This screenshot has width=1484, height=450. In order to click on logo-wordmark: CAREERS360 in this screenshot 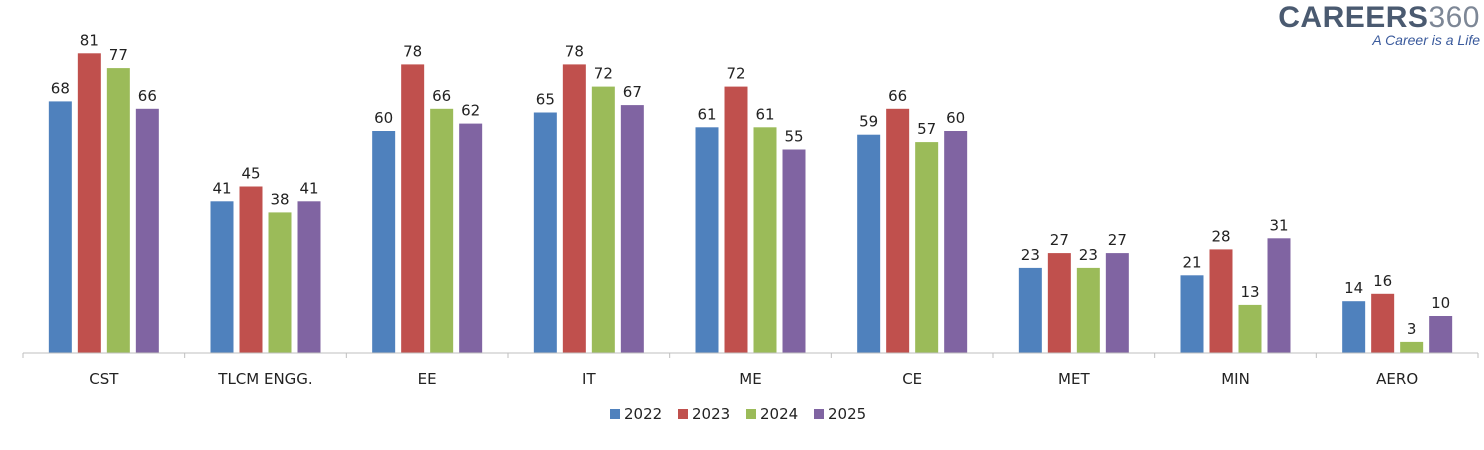, I will do `click(1379, 18)`.